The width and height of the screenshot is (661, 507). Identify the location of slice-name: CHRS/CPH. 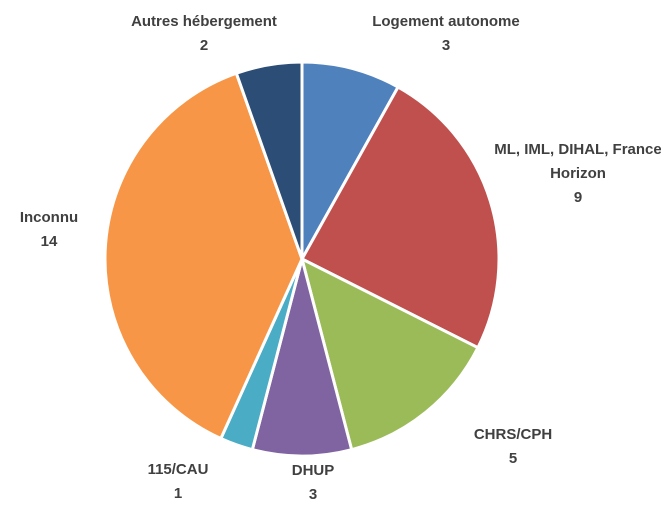
(513, 434).